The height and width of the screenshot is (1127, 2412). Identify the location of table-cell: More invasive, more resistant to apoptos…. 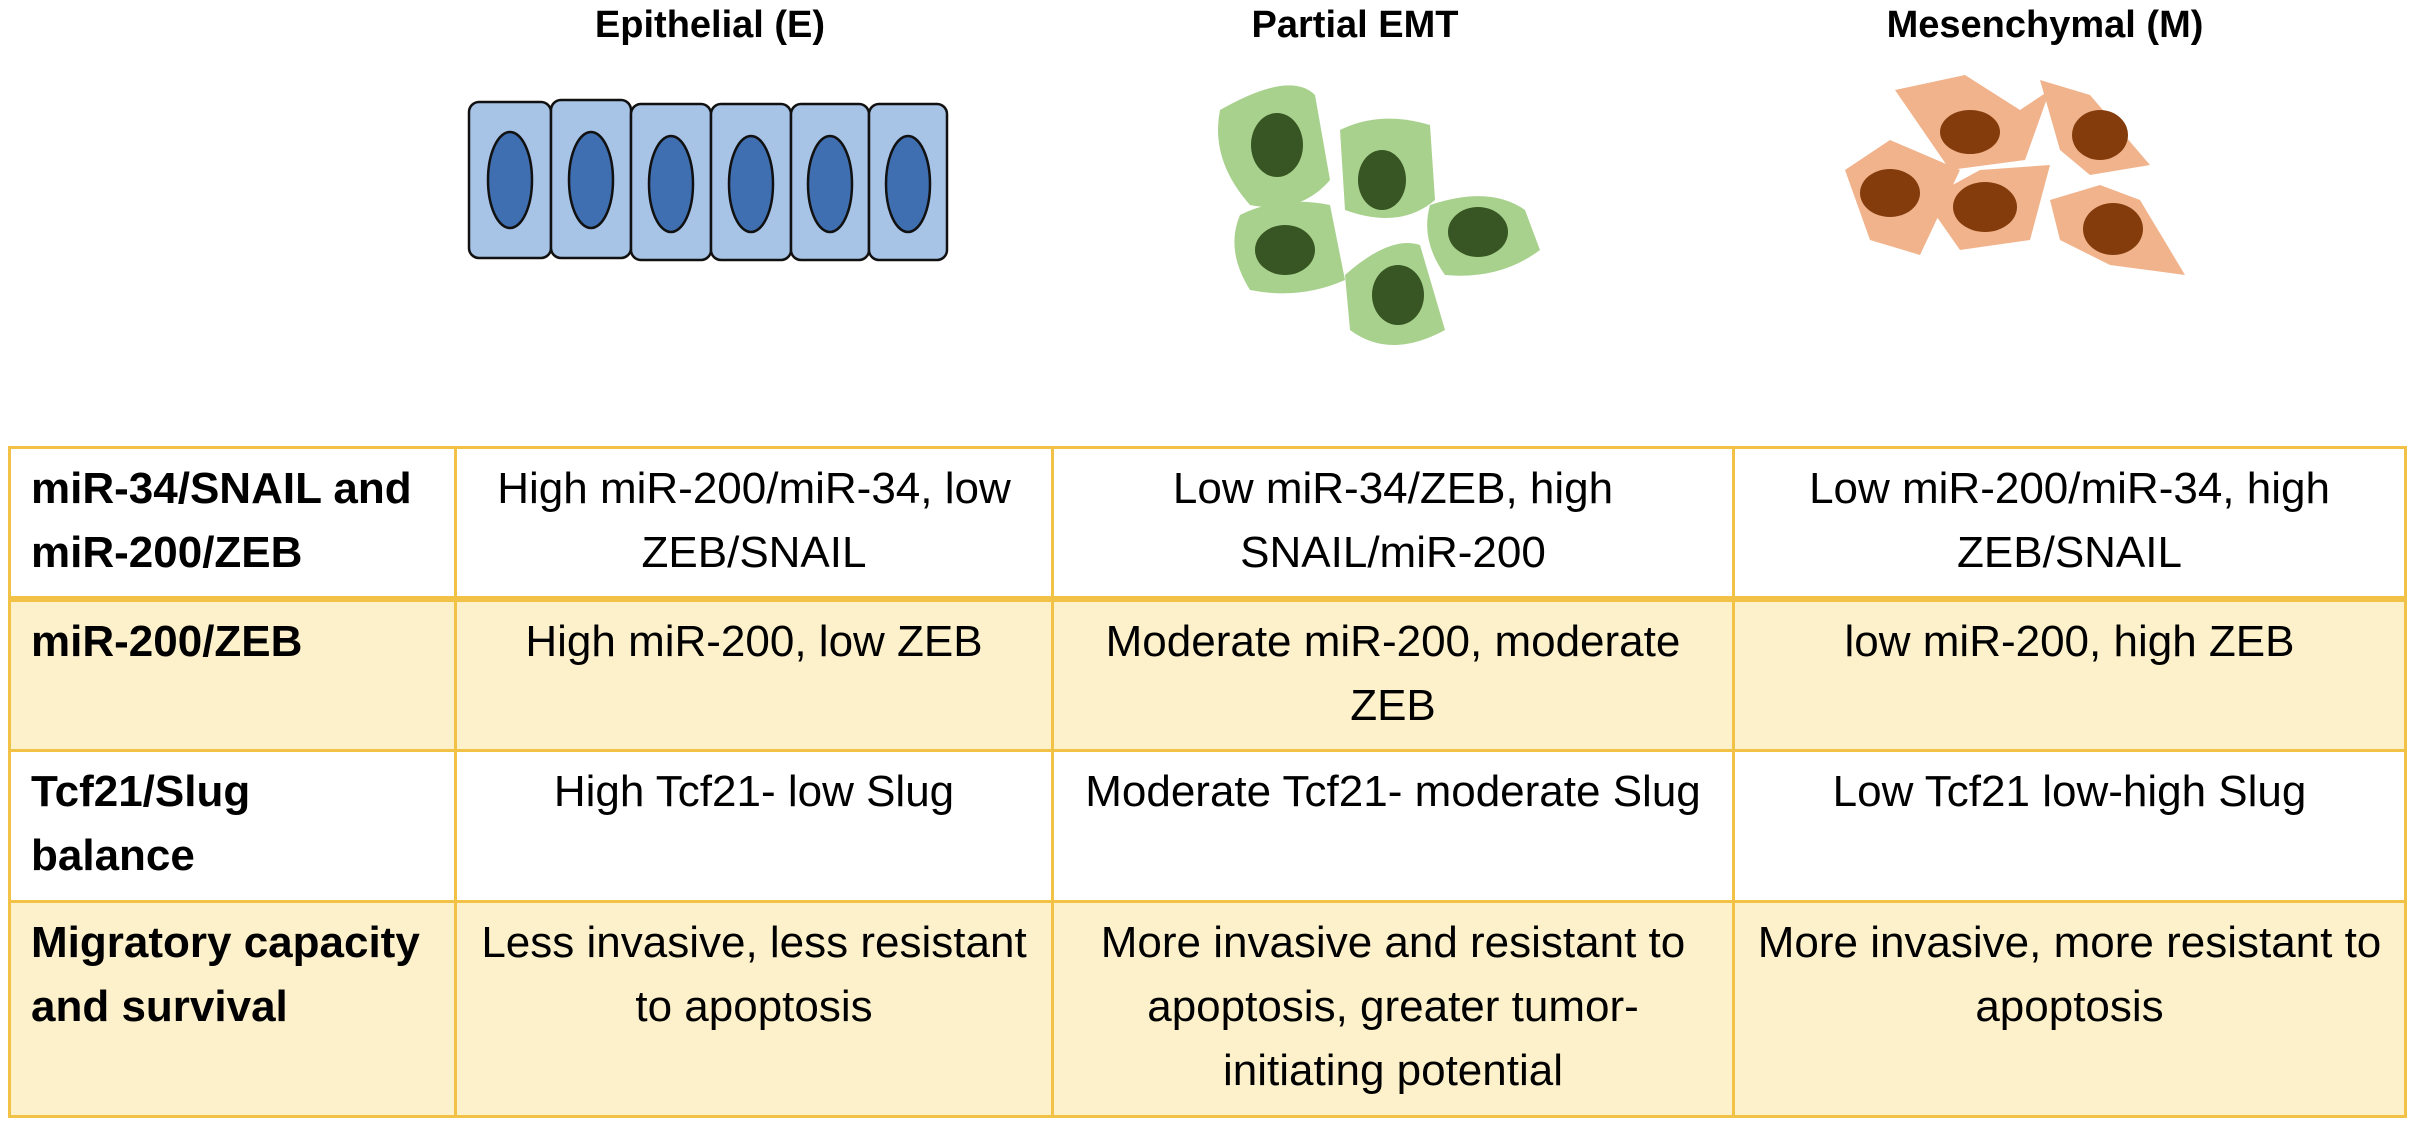
(2069, 1009).